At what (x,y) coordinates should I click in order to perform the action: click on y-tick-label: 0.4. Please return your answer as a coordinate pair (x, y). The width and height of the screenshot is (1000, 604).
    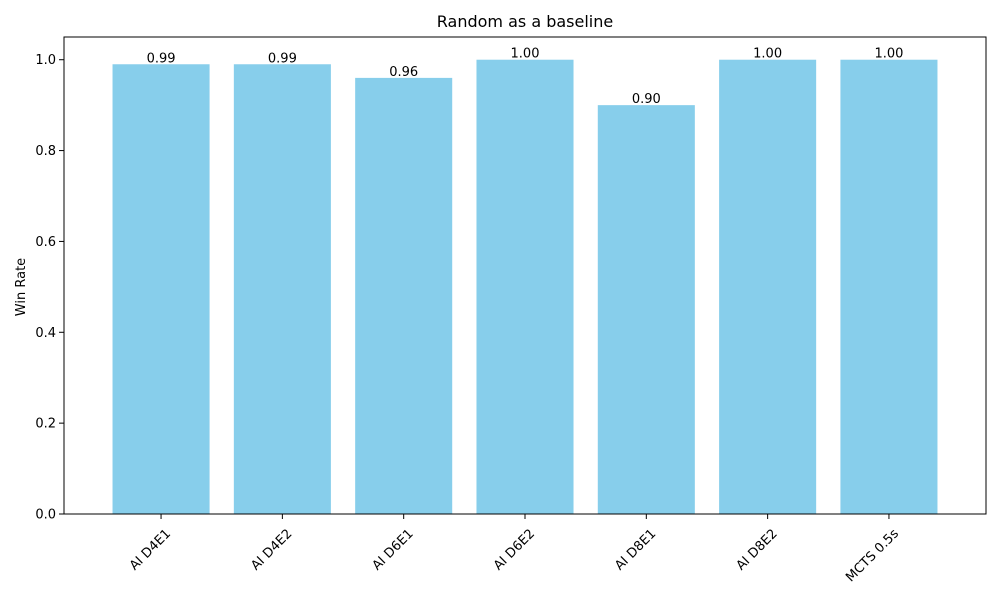
    Looking at the image, I should click on (45, 333).